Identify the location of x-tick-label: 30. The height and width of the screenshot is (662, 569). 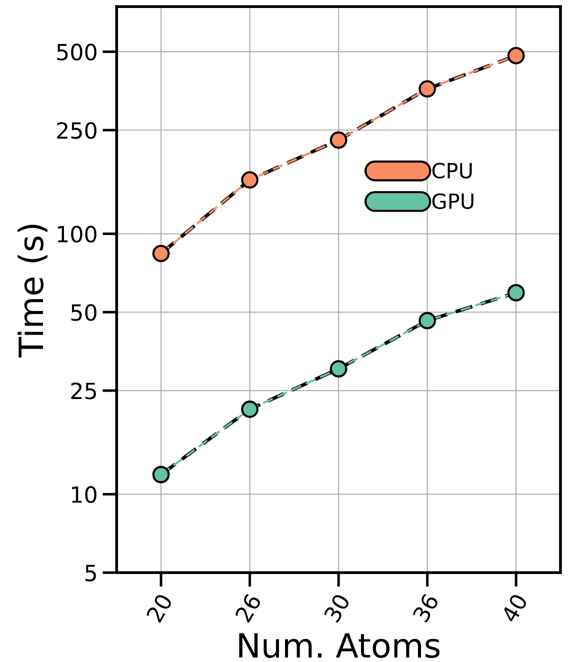
(336, 608).